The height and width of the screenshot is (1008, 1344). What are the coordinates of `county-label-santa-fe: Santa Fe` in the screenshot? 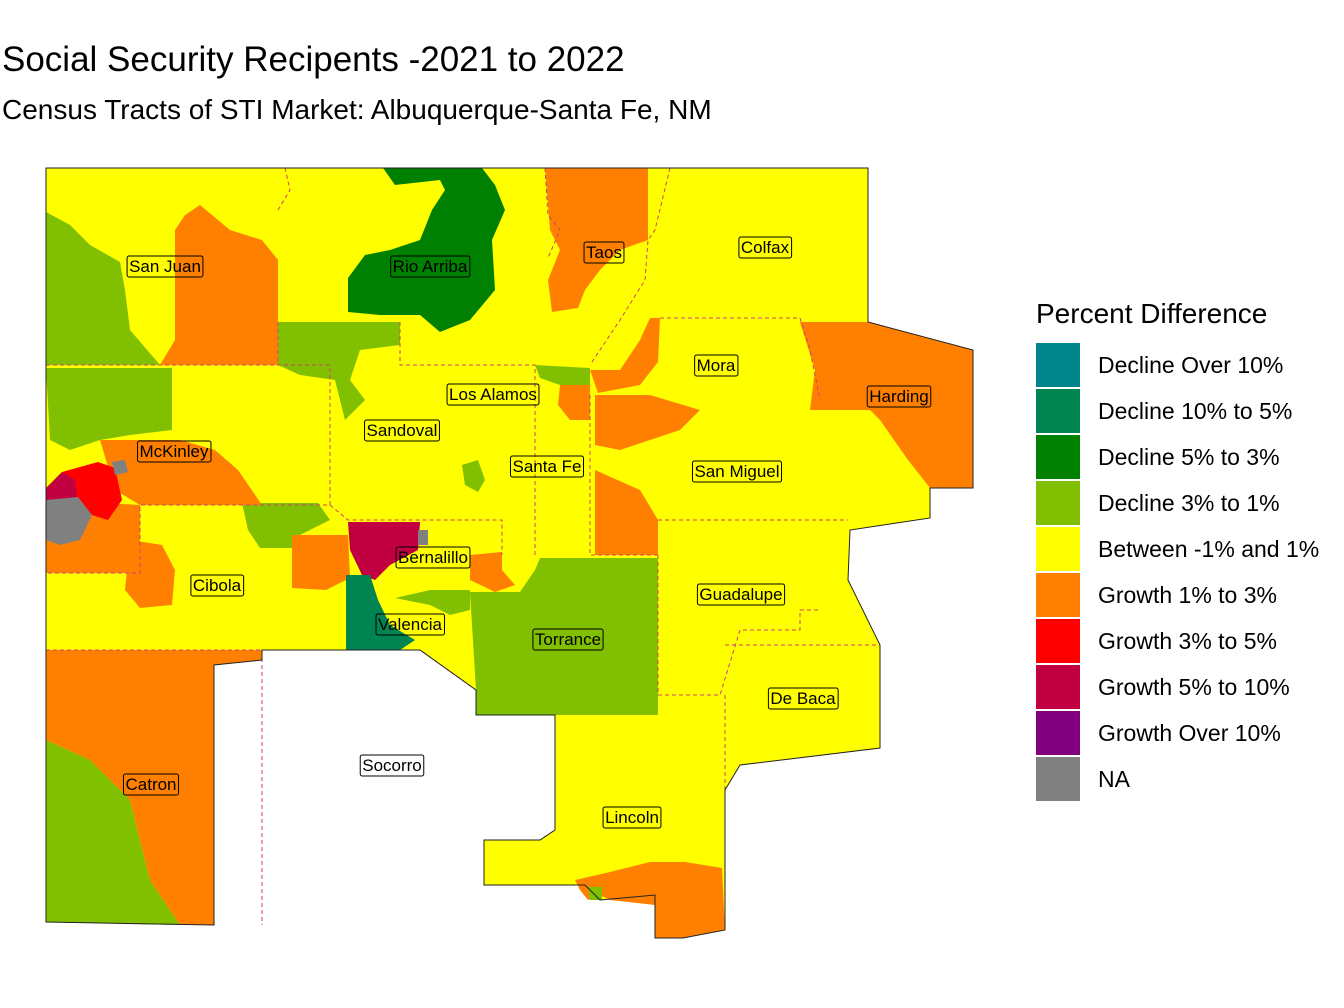 It's located at (547, 466).